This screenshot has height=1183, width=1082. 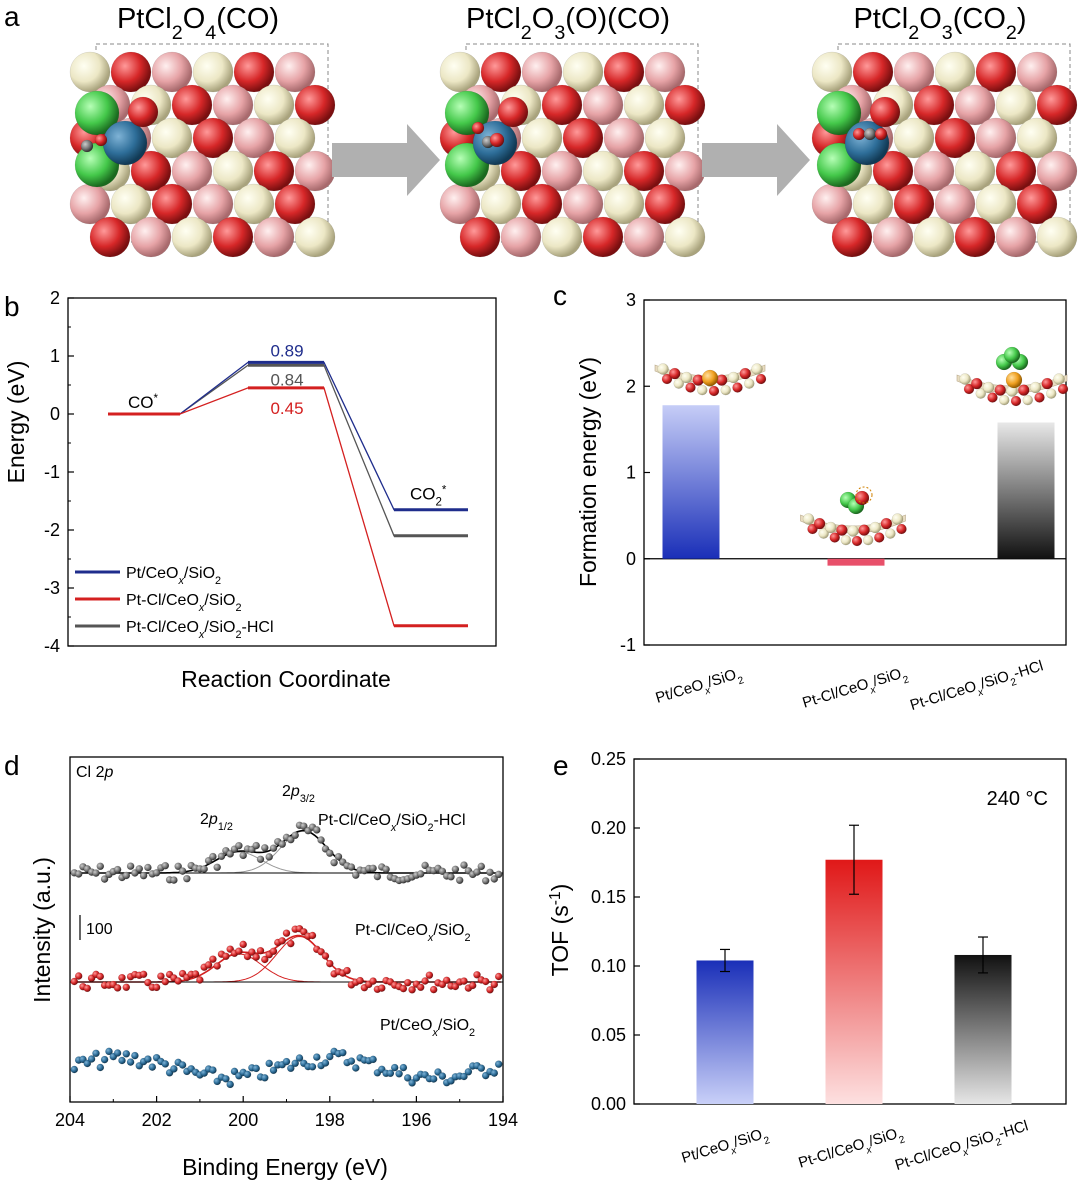 What do you see at coordinates (856, 562) in the screenshot?
I see `c-bar` at bounding box center [856, 562].